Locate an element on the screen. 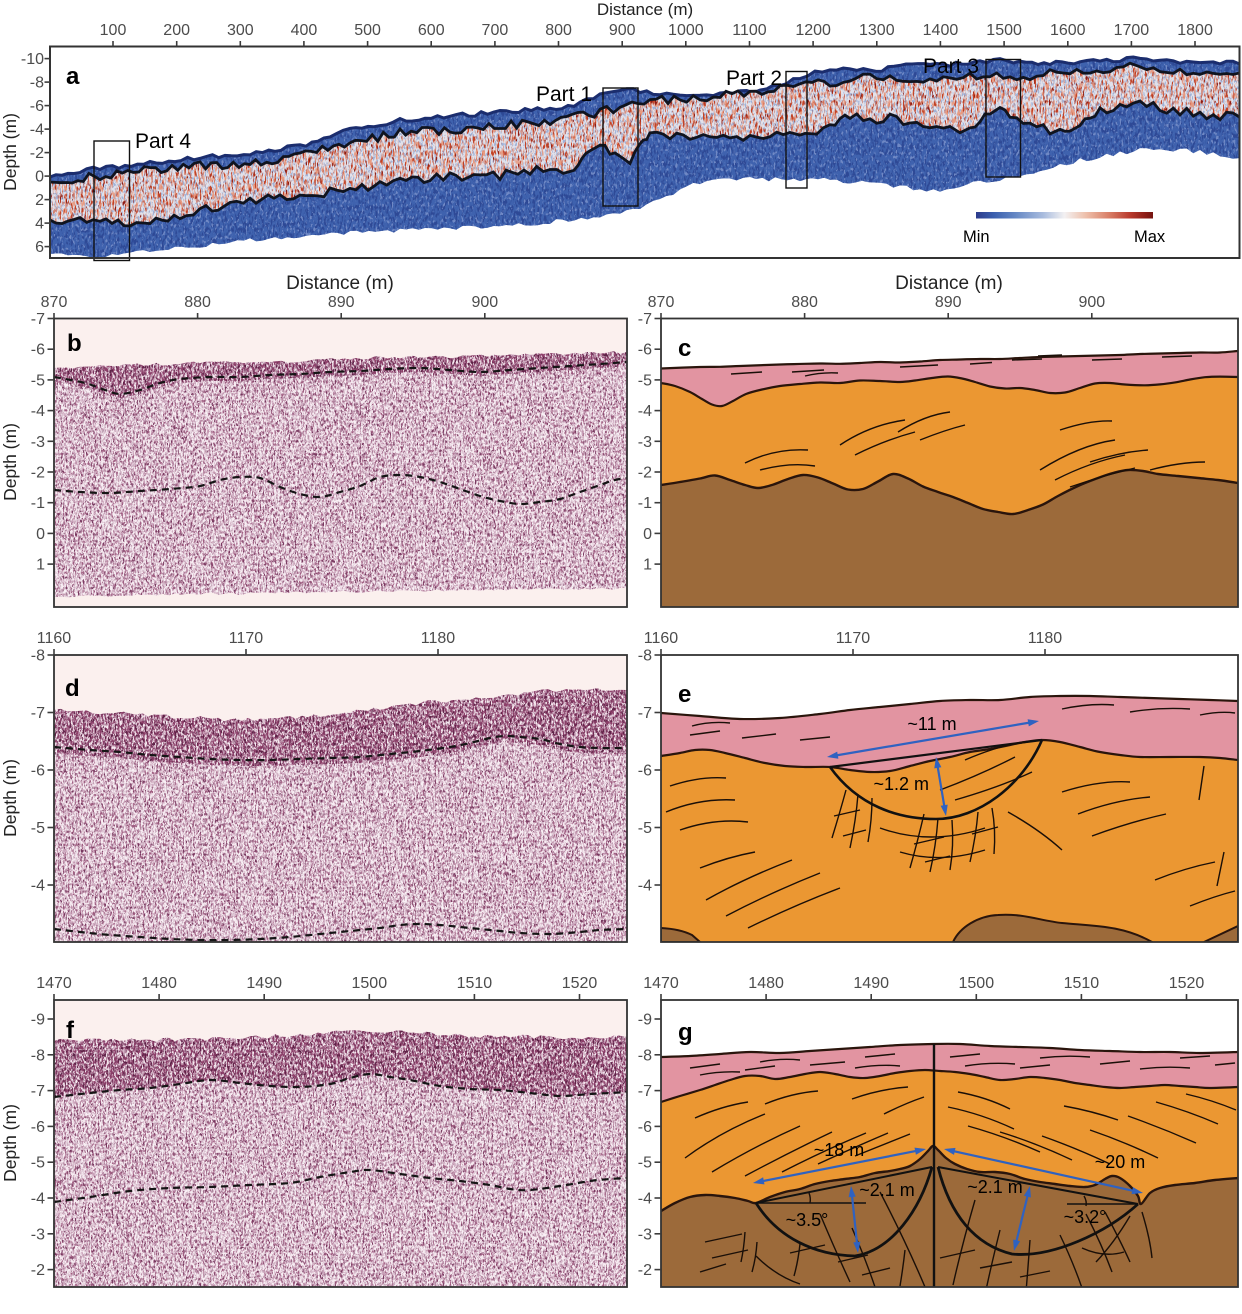  svg-text: 1170 is located at coordinates (853, 638).